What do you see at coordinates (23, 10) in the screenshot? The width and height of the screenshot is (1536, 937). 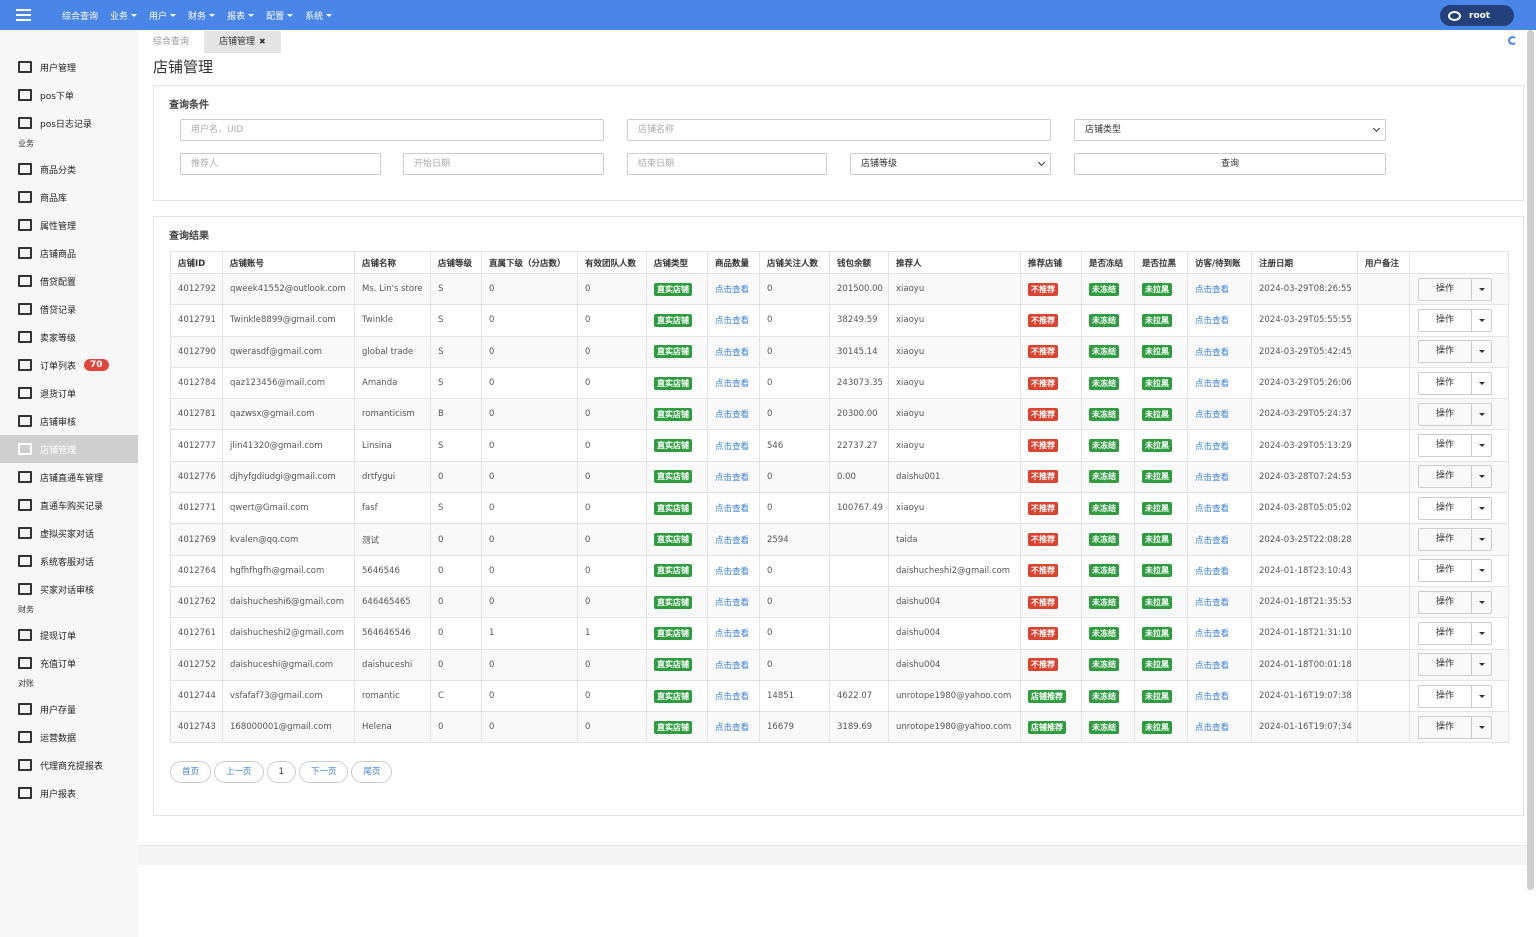 I see `menu-toggle` at bounding box center [23, 10].